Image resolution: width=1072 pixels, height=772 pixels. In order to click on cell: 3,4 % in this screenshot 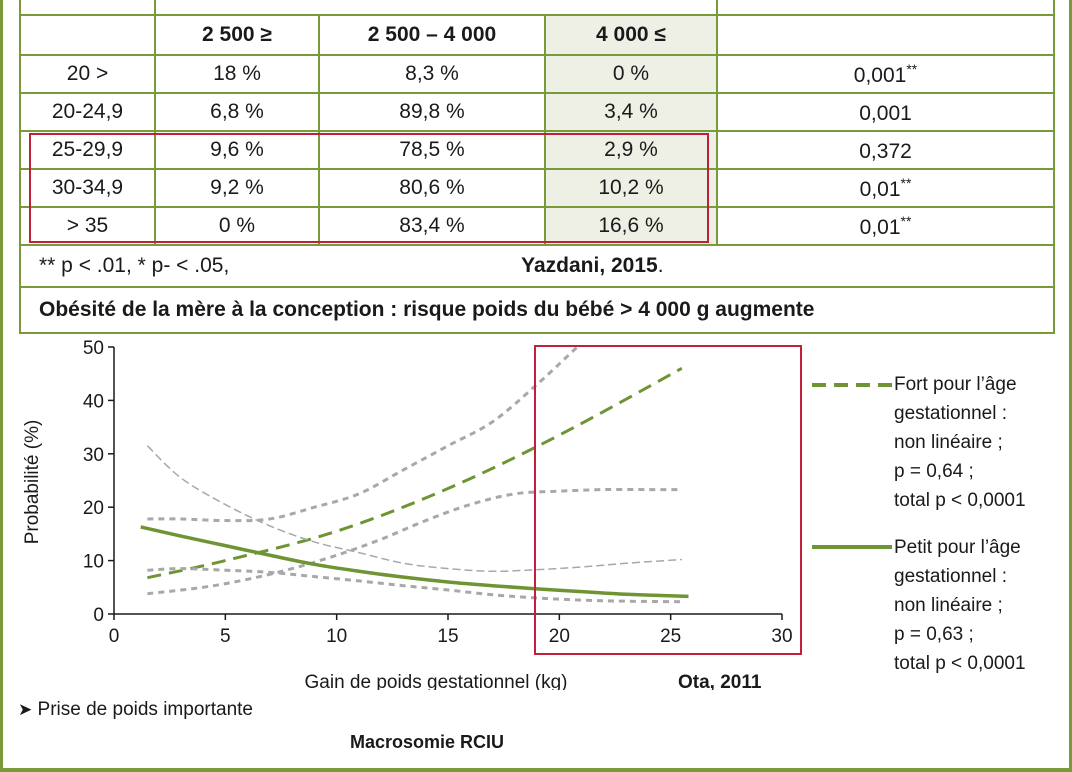, I will do `click(631, 112)`.